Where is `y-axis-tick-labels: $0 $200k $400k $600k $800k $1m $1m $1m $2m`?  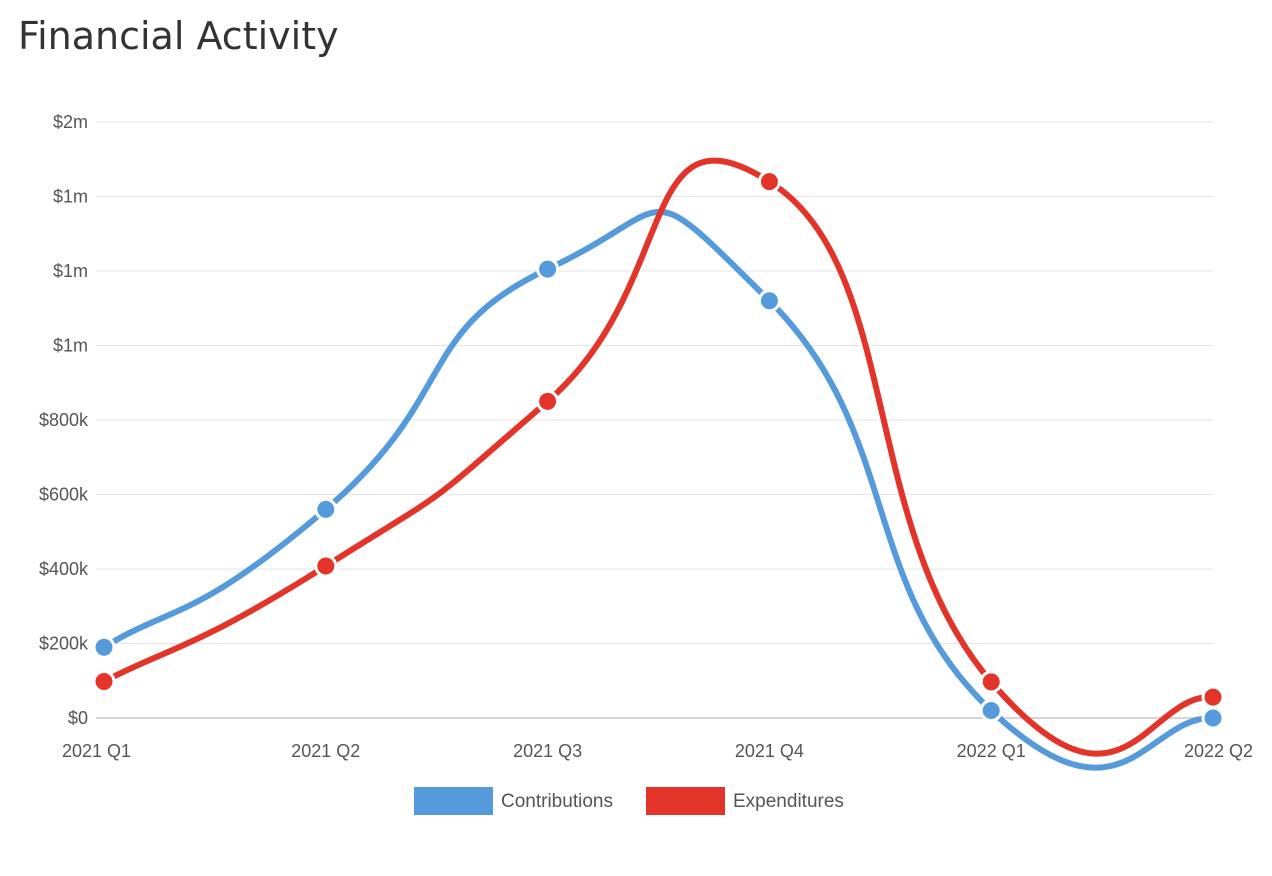 y-axis-tick-labels: $0 $200k $400k $600k $800k $1m $1m $1m $2m is located at coordinates (64, 420).